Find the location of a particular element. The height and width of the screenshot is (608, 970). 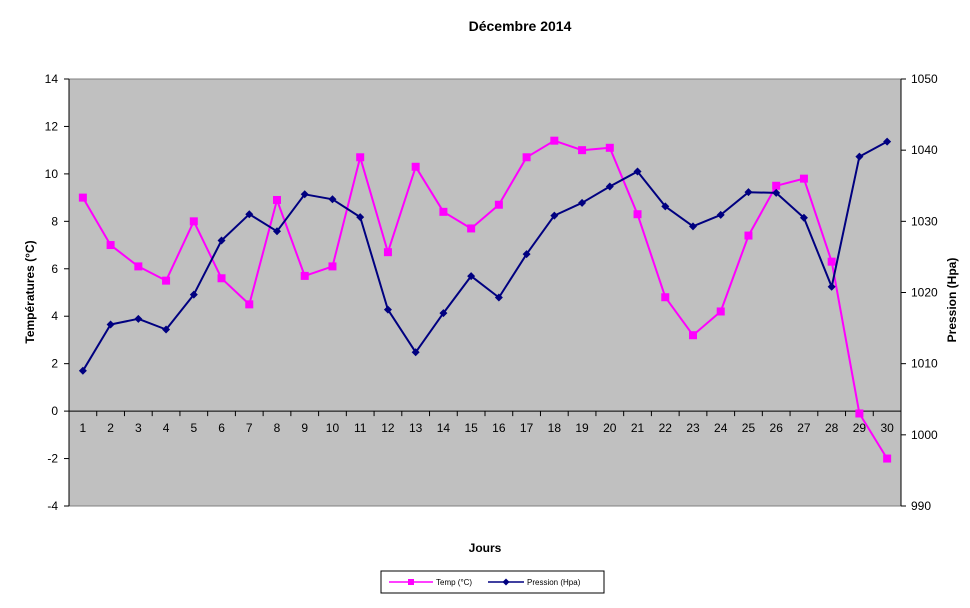

x-tick-label: 30 is located at coordinates (887, 428).